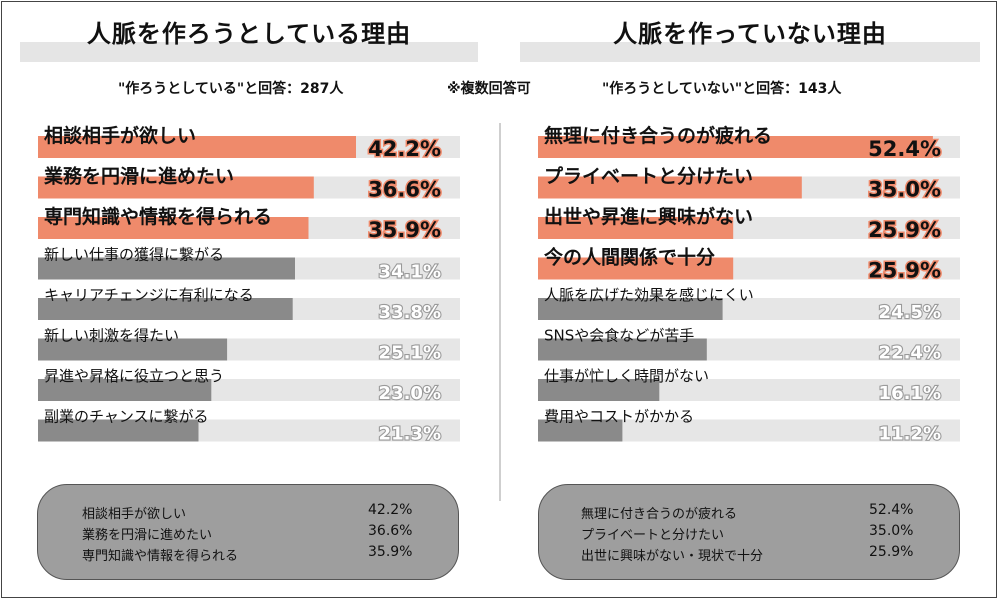 The image size is (1000, 601). Describe the element at coordinates (138, 176) in the screenshot. I see `left-category-label-2: 業務を円滑に進めたい` at that location.